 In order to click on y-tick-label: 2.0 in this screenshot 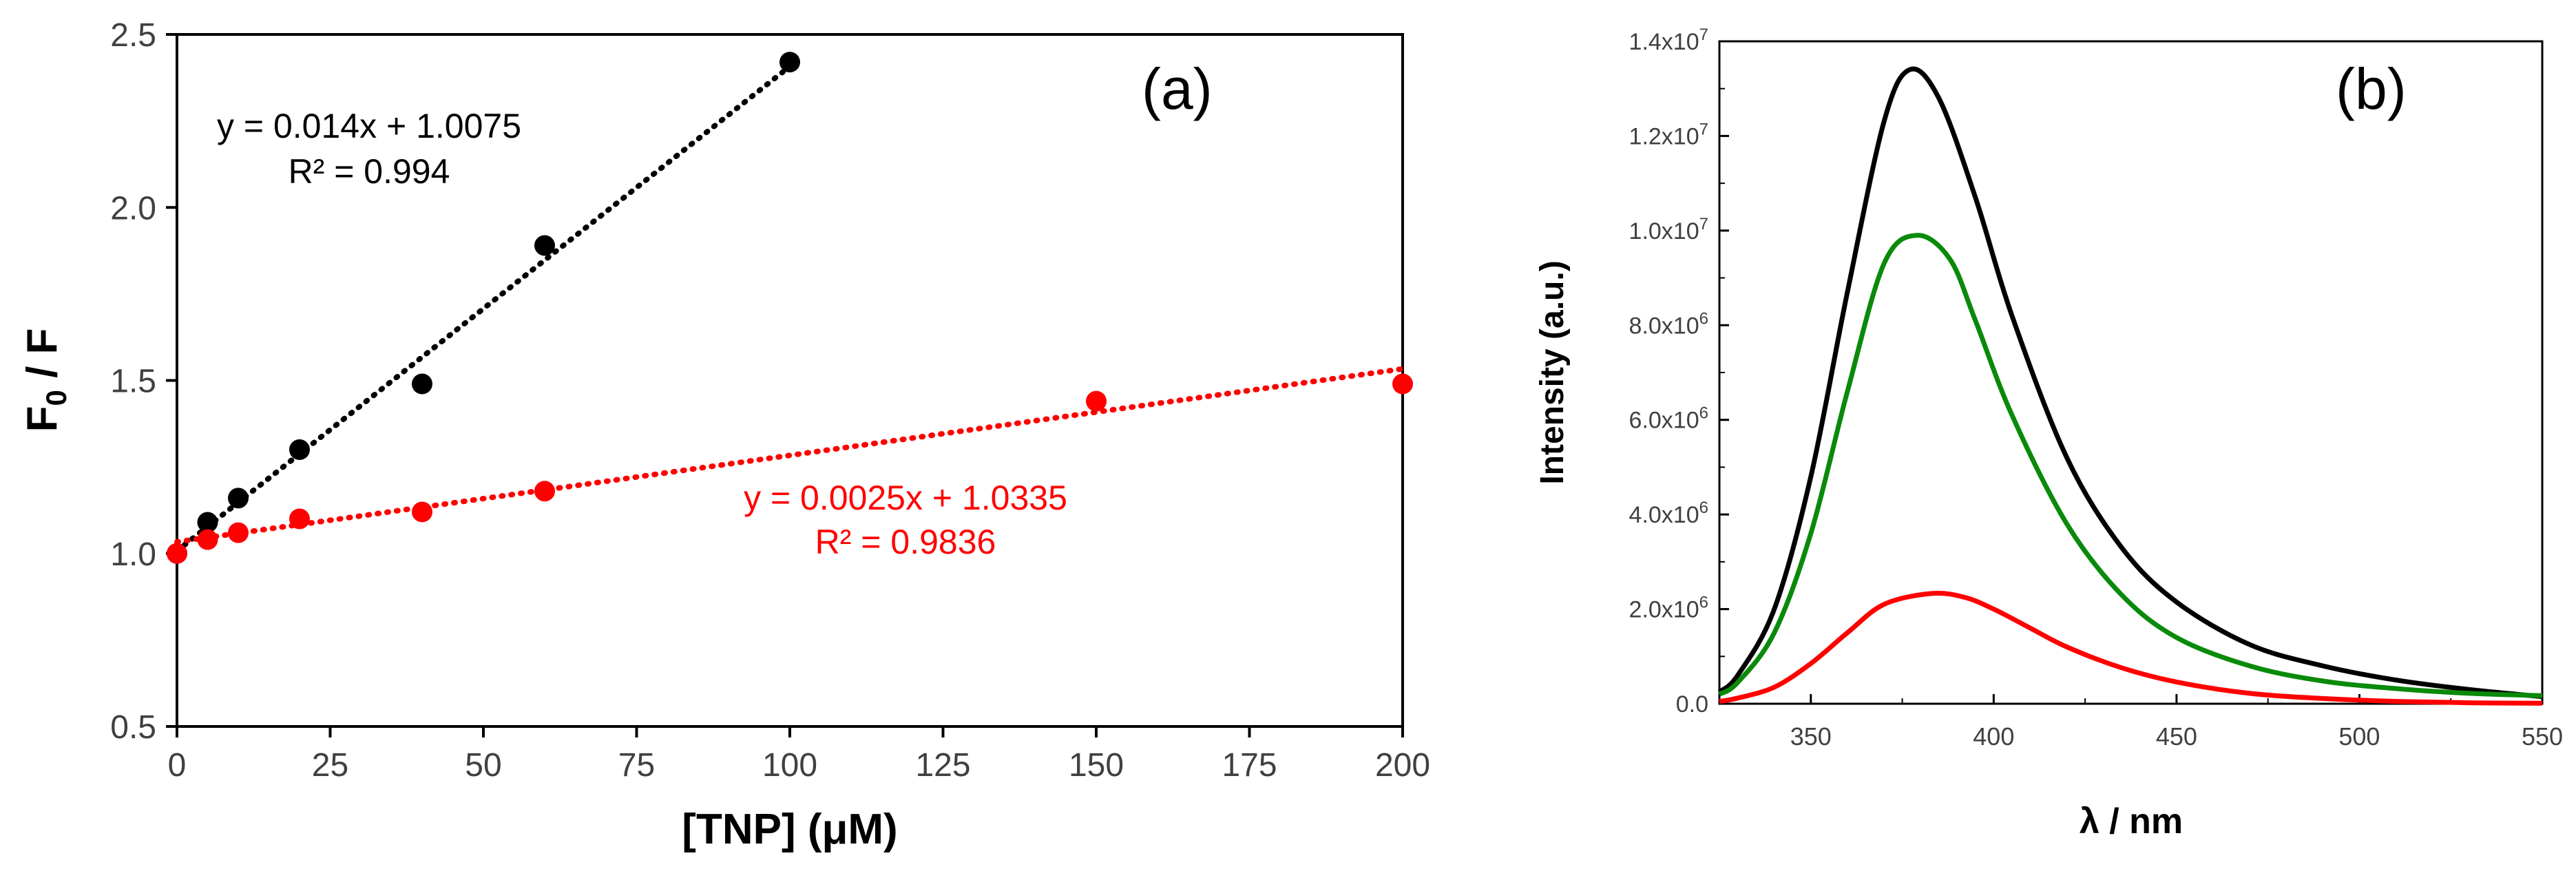, I will do `click(133, 208)`.